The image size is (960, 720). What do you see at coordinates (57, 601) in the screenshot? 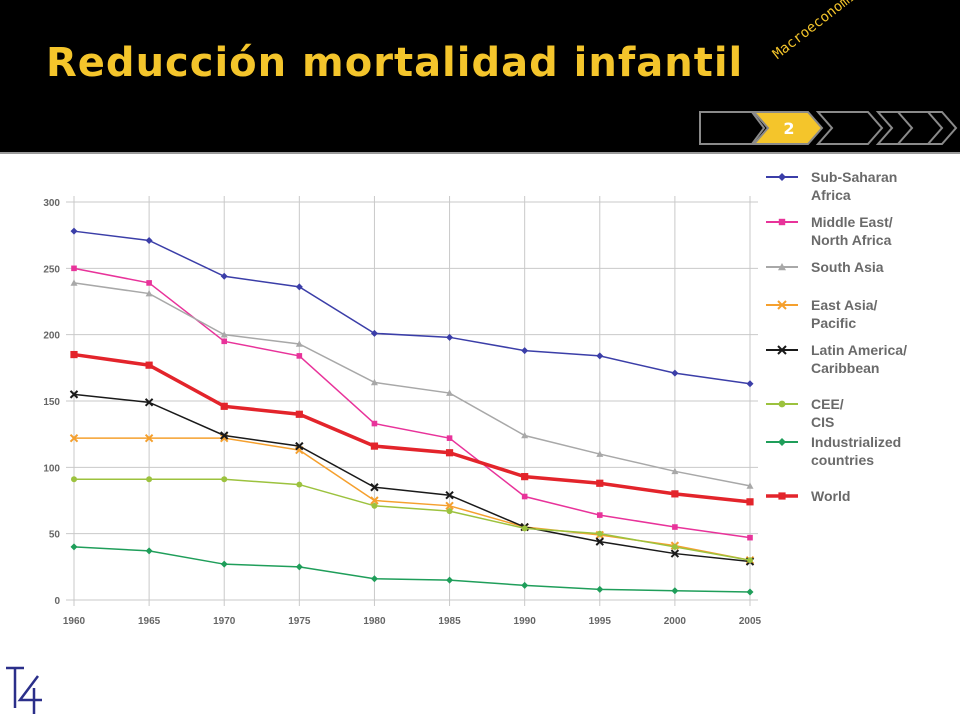
I see `y-tick-label: 0` at bounding box center [57, 601].